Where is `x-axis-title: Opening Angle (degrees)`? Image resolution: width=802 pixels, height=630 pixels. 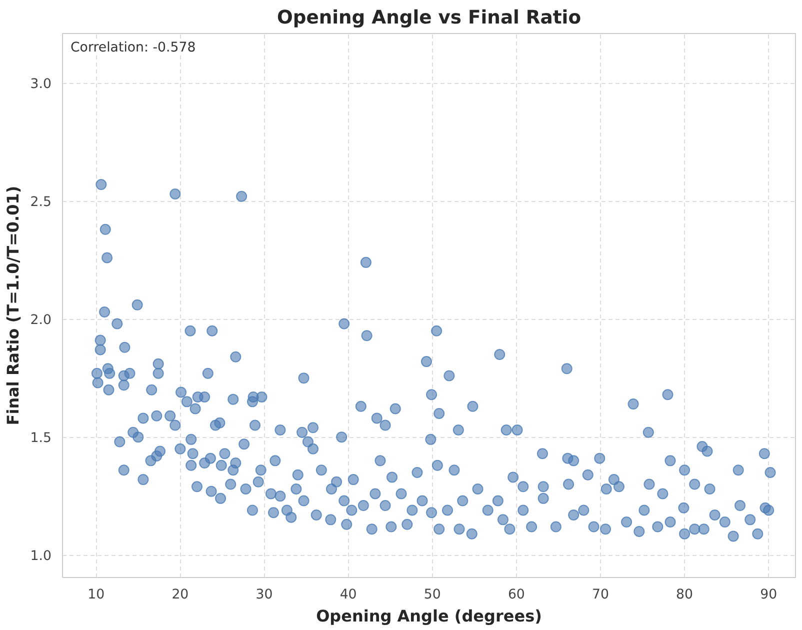 x-axis-title: Opening Angle (degrees) is located at coordinates (429, 616).